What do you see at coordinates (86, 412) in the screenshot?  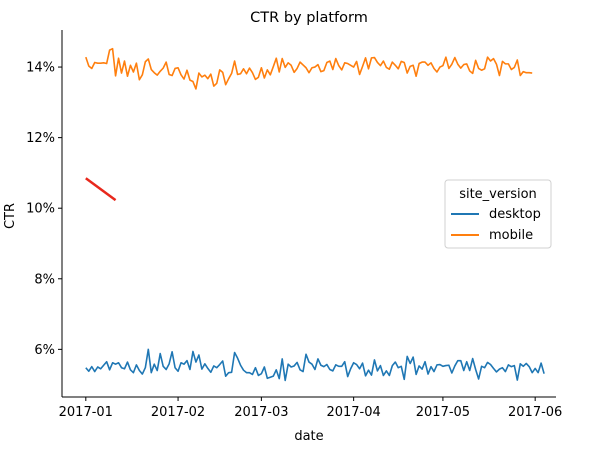 I see `x-tick-label: 2017-01` at bounding box center [86, 412].